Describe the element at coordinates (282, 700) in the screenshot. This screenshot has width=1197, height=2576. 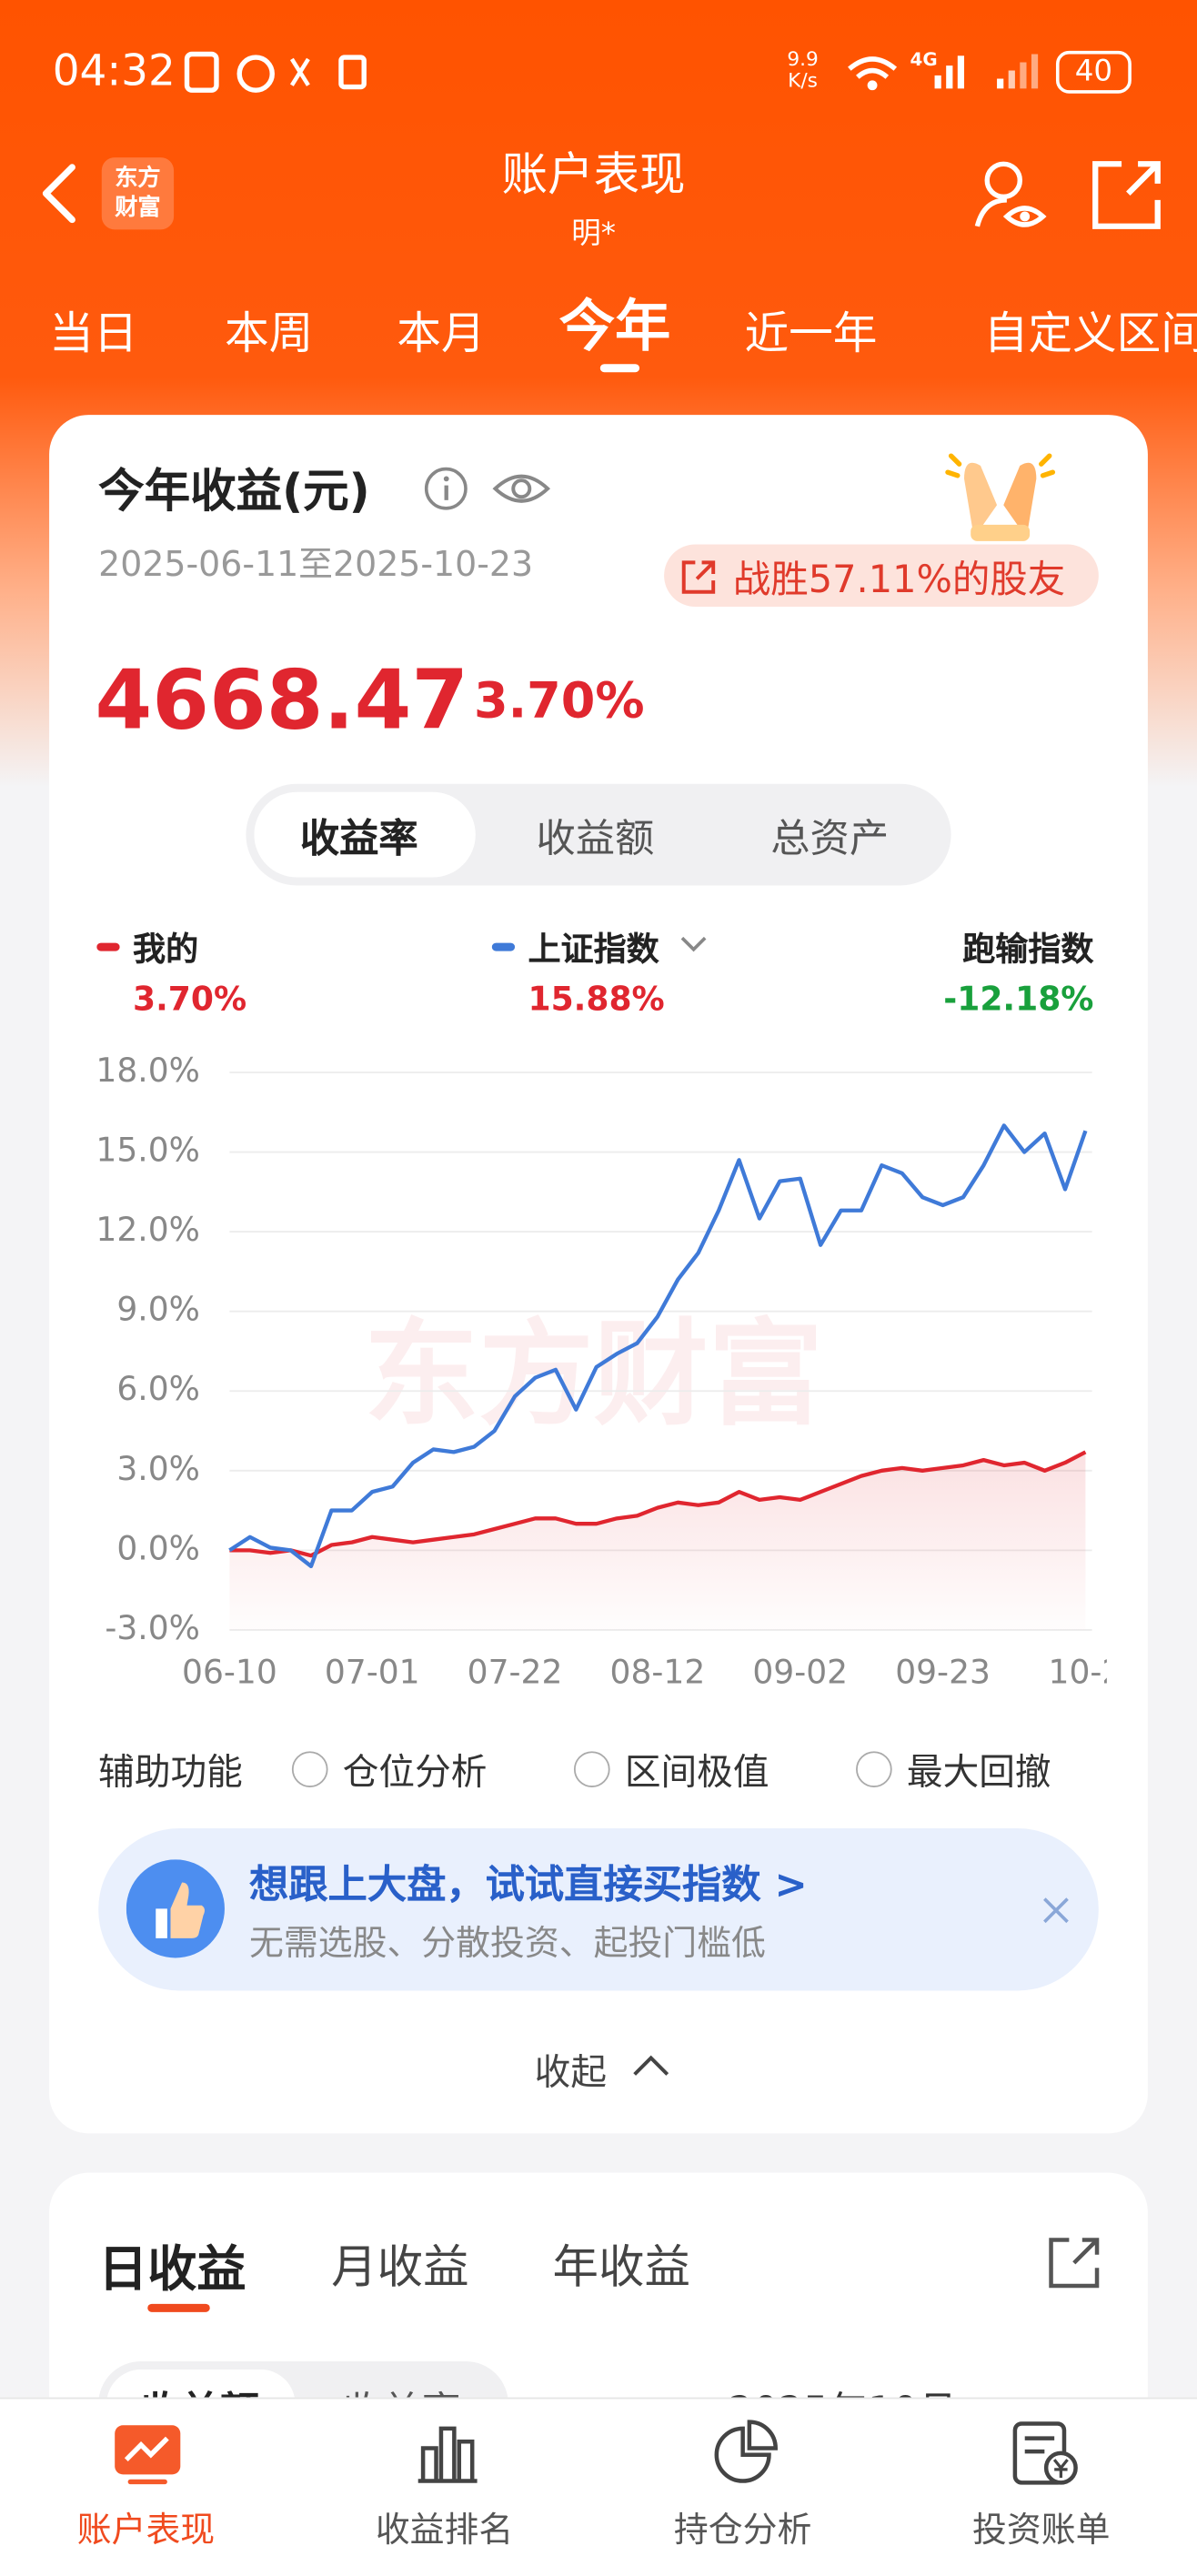
I see `profit-amount: 4668.47` at that location.